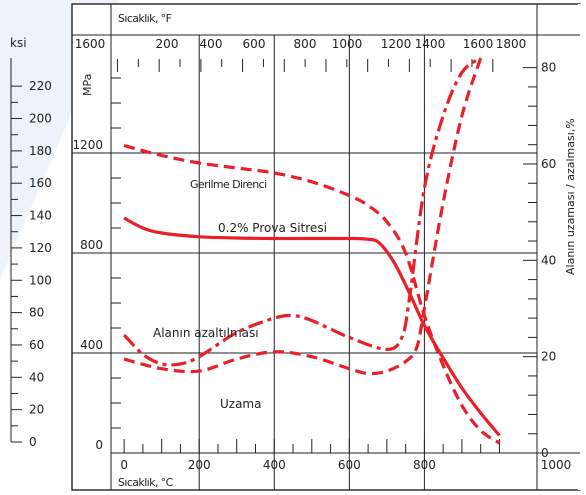  I want to click on left-inner-axis: 0 400 800 1200, so click(98, 265).